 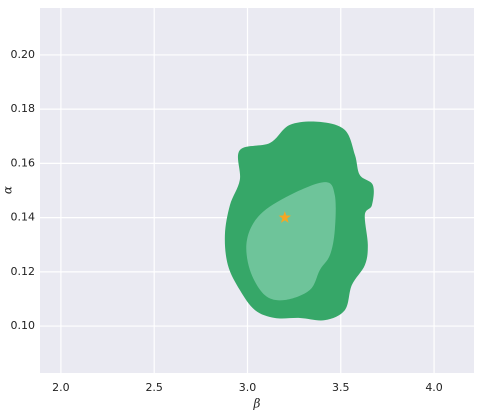 What do you see at coordinates (23, 162) in the screenshot?
I see `y-tick-label: 0.16` at bounding box center [23, 162].